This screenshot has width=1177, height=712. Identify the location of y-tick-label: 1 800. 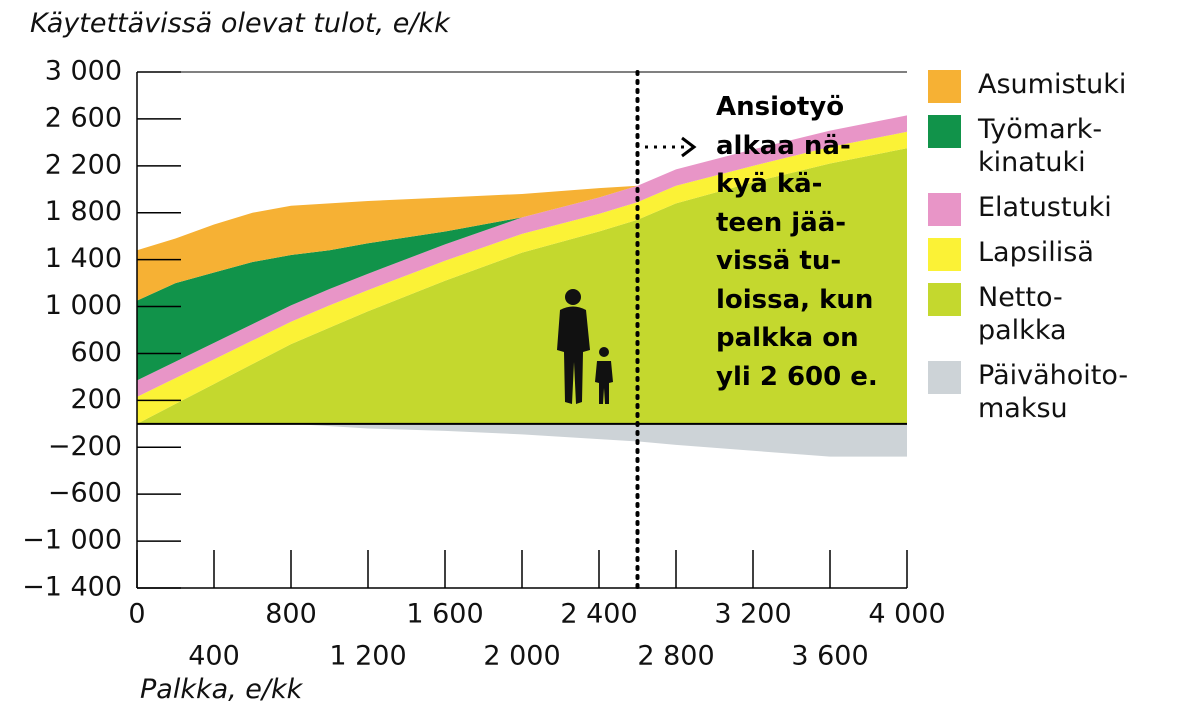
(83, 211).